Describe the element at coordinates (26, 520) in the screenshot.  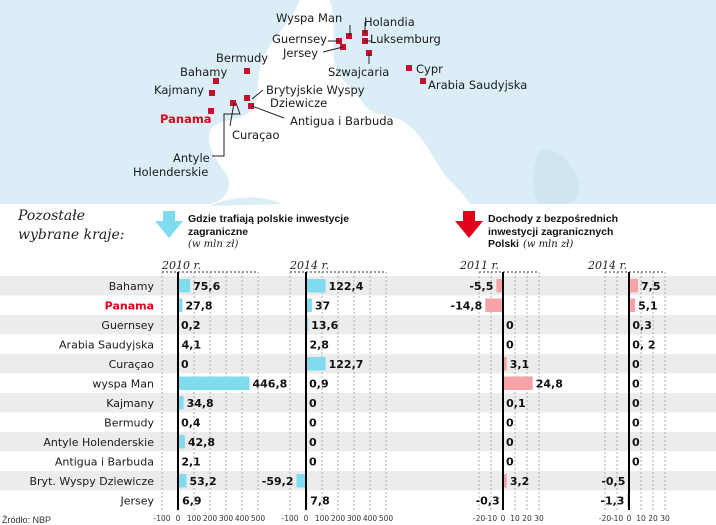
I see `footer-source: Źródło: NBP` at that location.